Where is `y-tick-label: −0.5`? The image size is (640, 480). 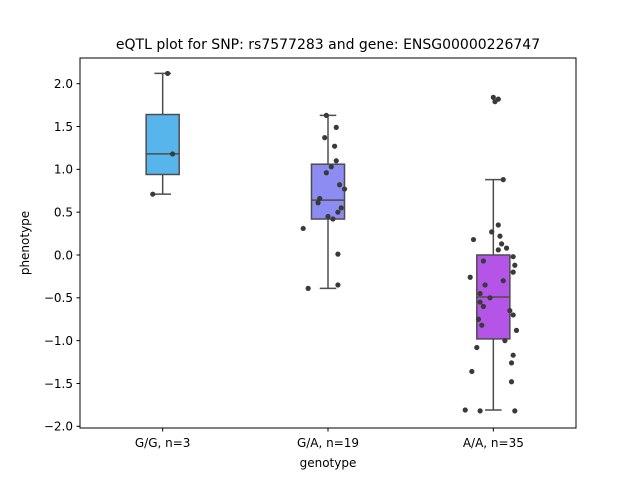
y-tick-label: −0.5 is located at coordinates (58, 298).